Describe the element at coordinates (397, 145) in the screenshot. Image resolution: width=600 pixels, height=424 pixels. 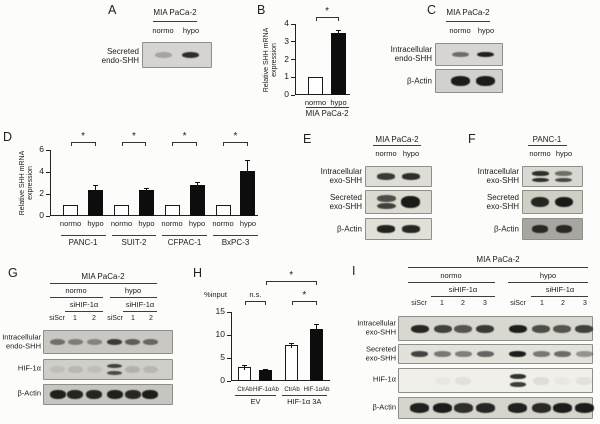
I see `panel-e-header-underline` at that location.